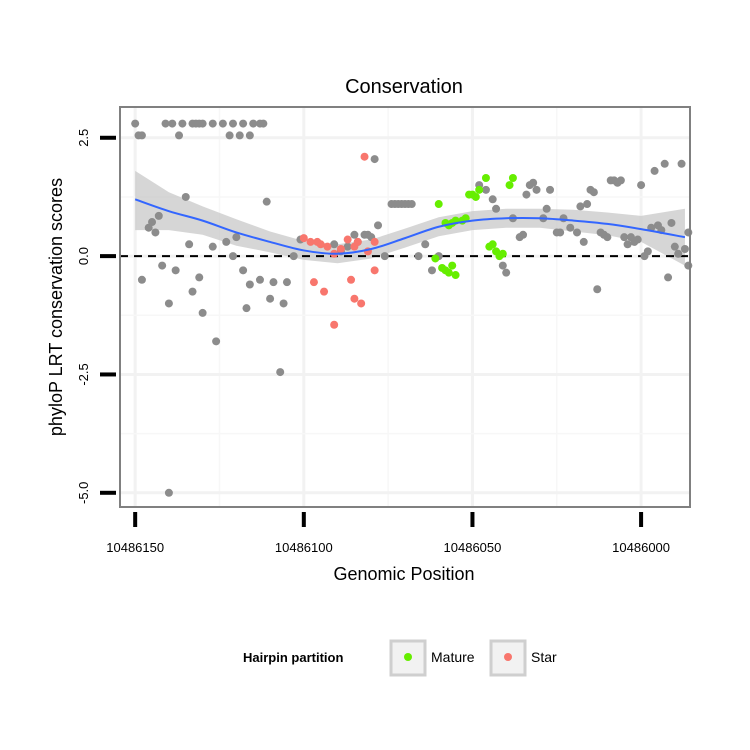 The width and height of the screenshot is (750, 750). I want to click on y-tick-label: 0.0, so click(83, 256).